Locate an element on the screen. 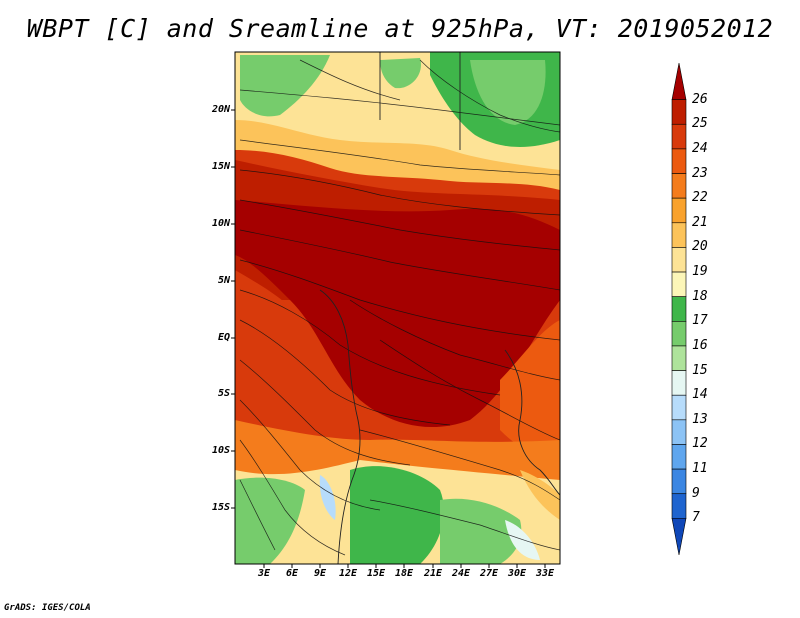 This screenshot has height=618, width=800. colorbar-label: 26 is located at coordinates (700, 99).